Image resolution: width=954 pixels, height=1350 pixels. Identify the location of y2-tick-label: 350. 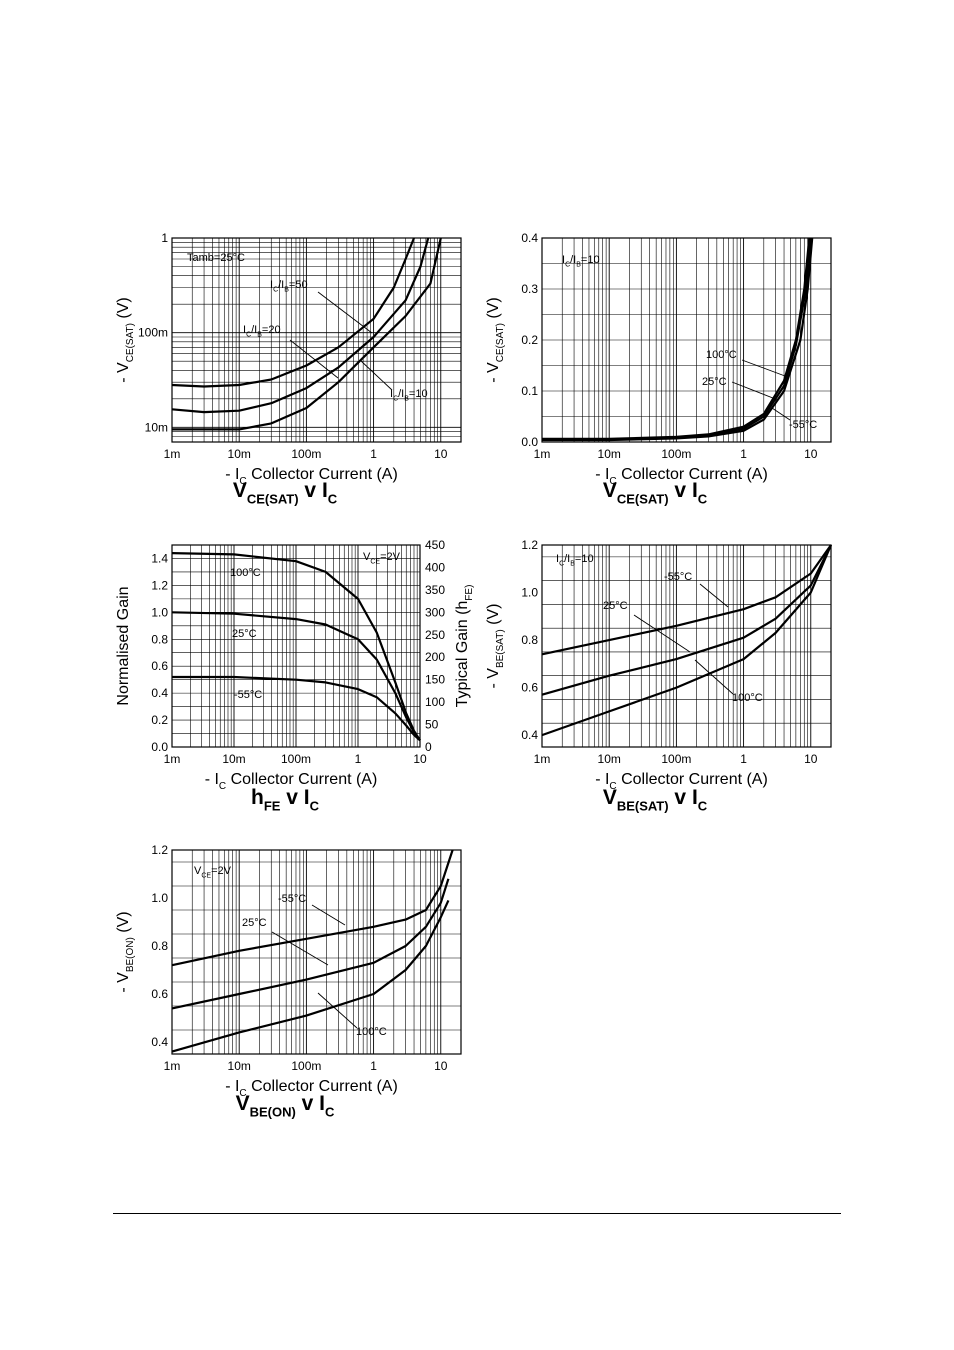
(435, 590).